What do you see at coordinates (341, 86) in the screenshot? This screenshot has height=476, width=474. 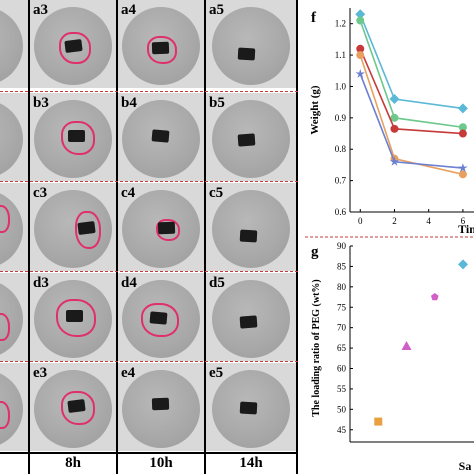 I see `y-tick-label: 1.0` at bounding box center [341, 86].